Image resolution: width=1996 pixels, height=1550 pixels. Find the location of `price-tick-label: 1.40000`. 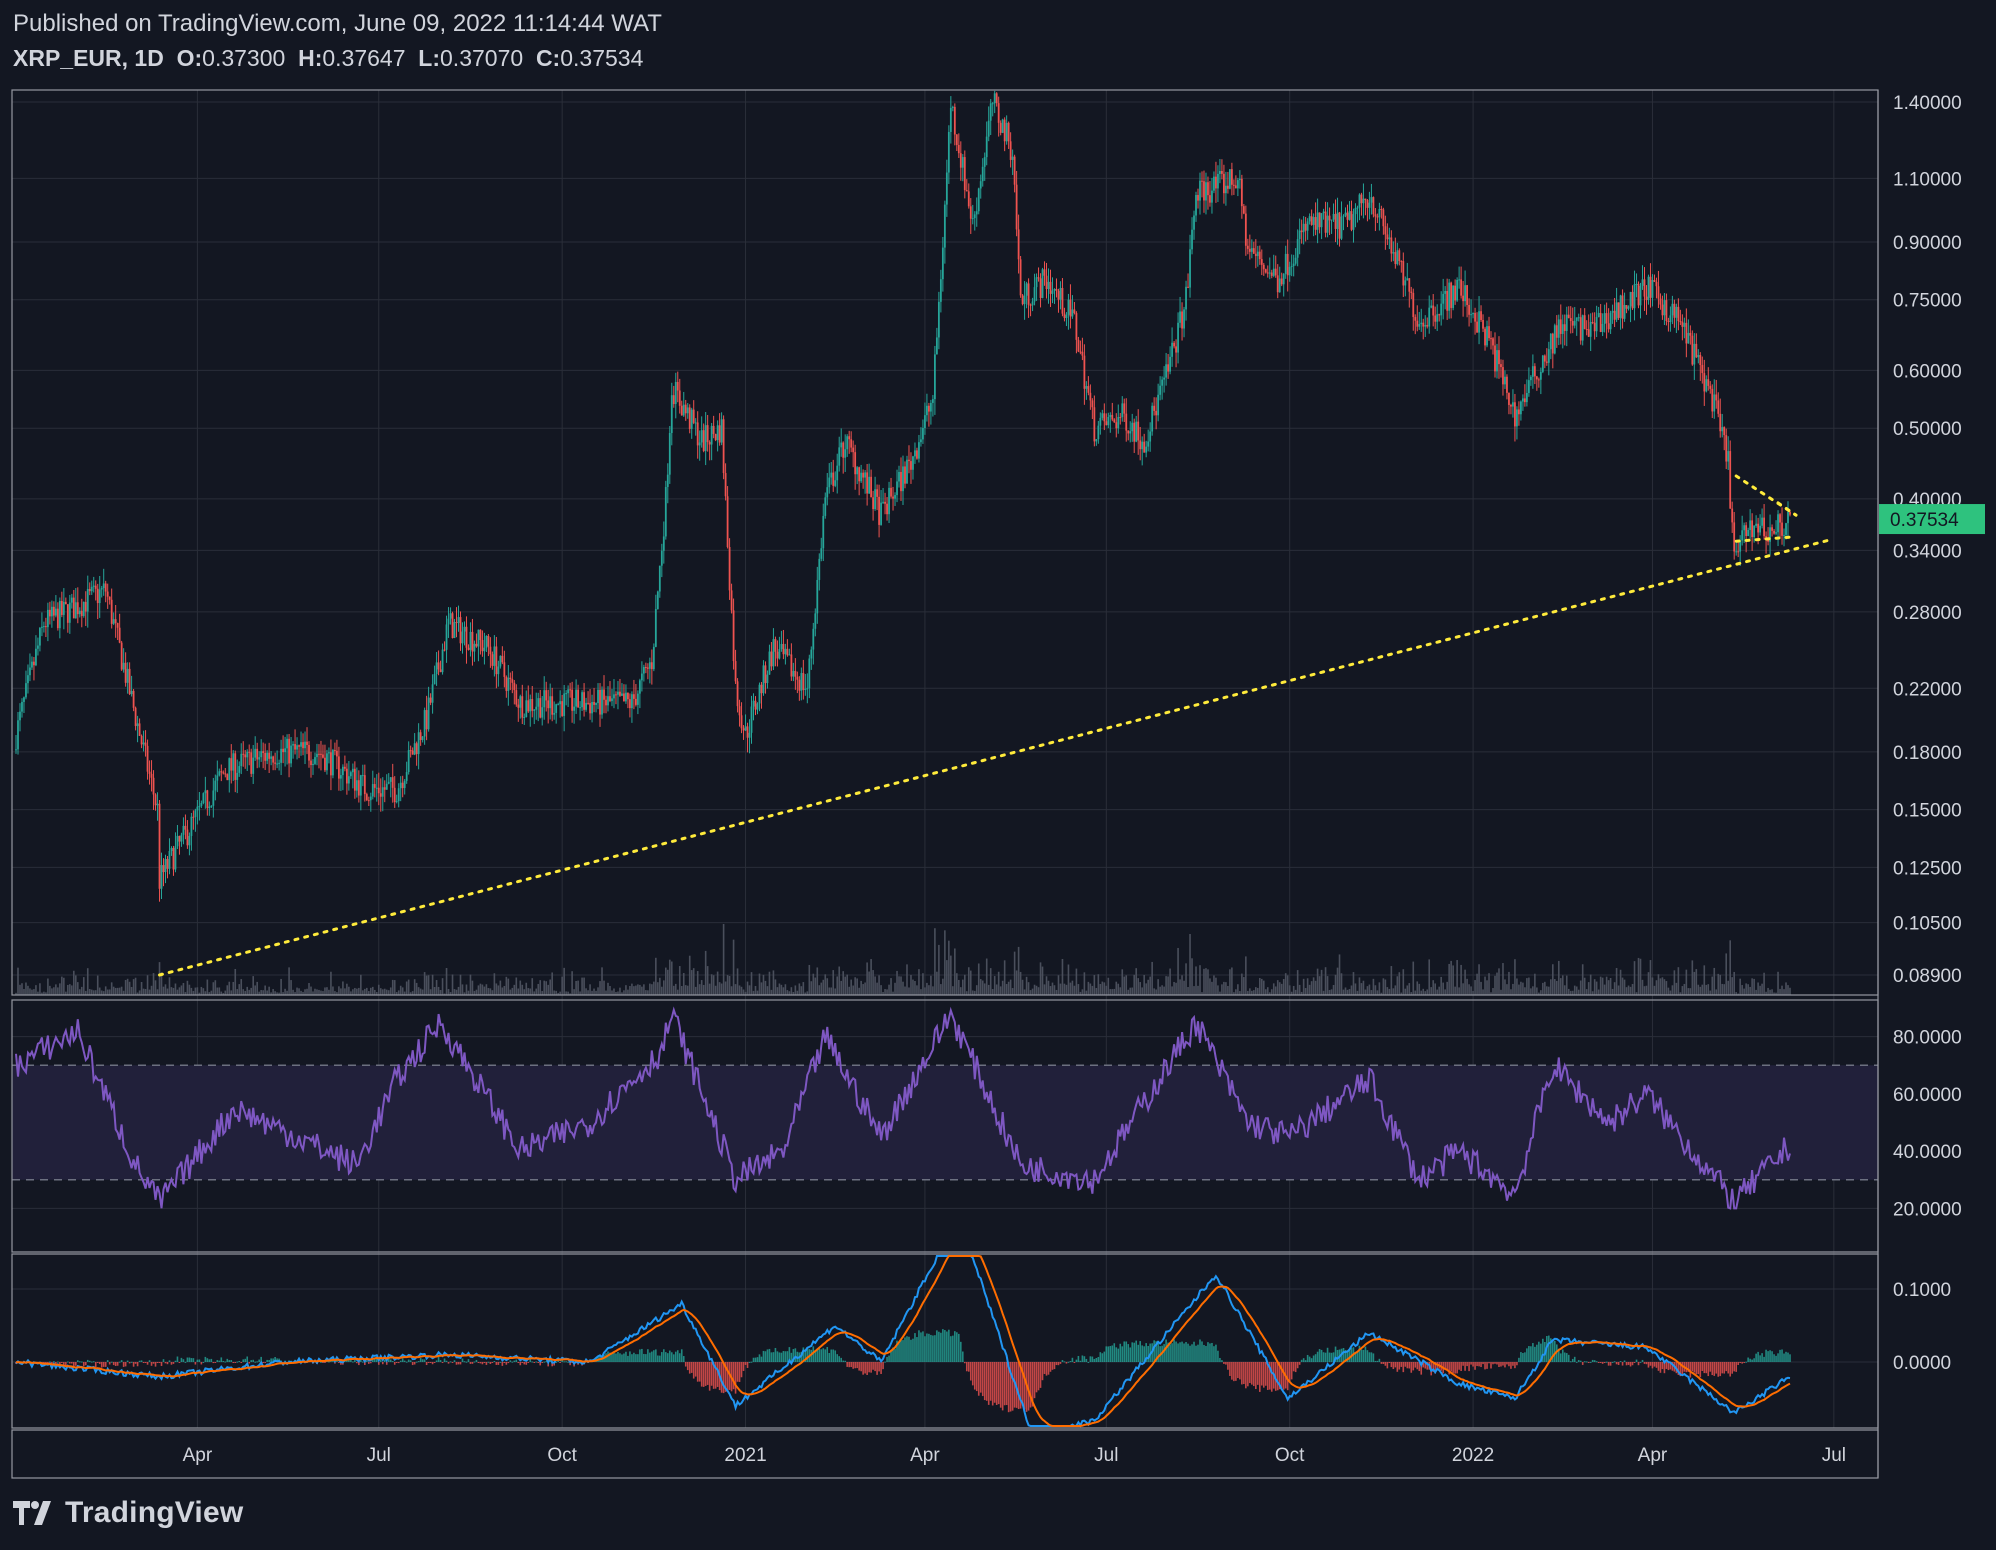

price-tick-label: 1.40000 is located at coordinates (1927, 103).